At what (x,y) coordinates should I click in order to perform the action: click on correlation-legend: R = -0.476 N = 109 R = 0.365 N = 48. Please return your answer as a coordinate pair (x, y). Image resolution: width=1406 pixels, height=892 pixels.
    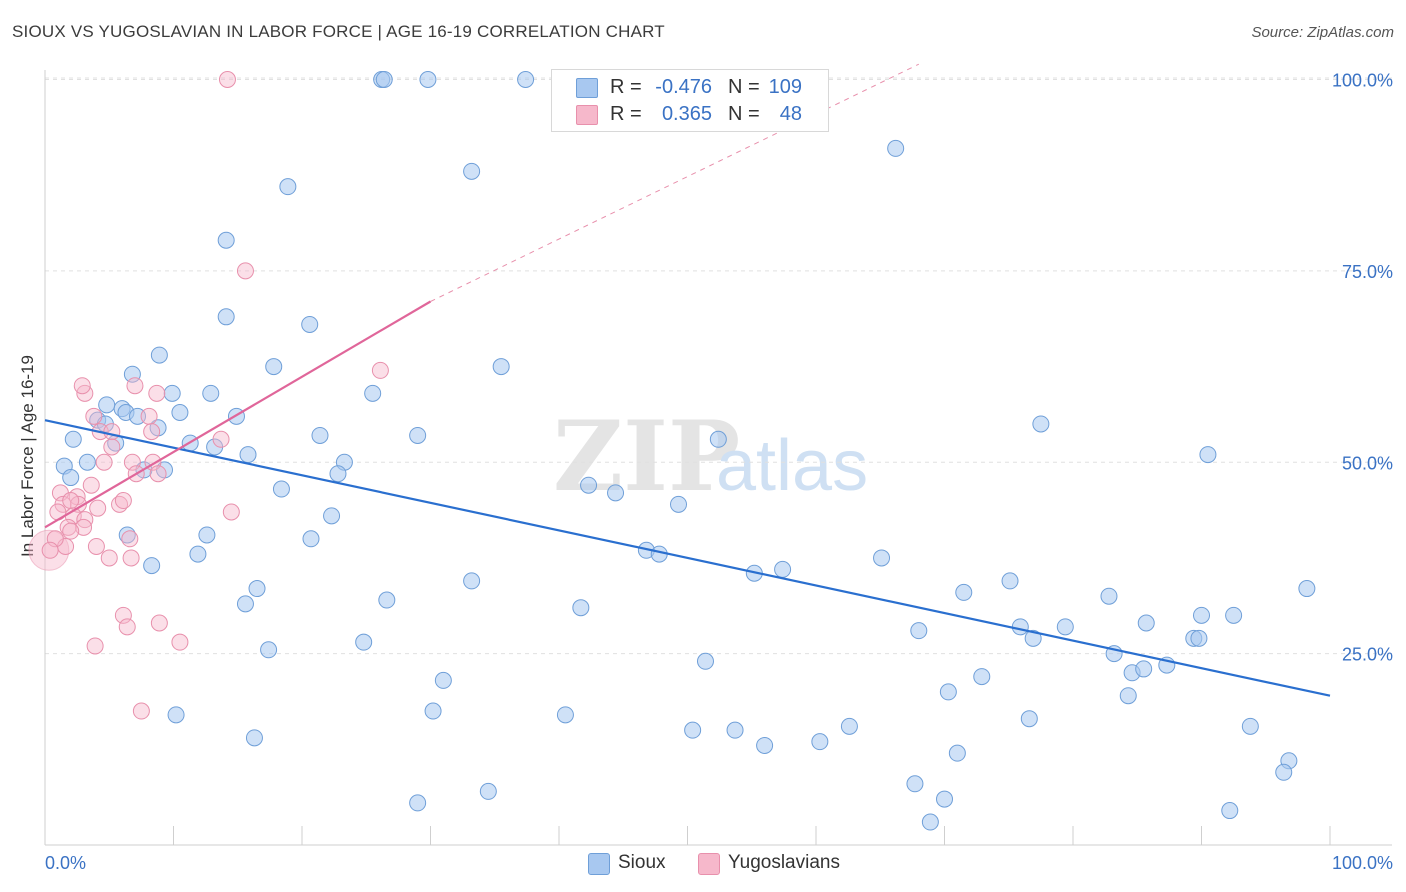
    Looking at the image, I should click on (690, 100).